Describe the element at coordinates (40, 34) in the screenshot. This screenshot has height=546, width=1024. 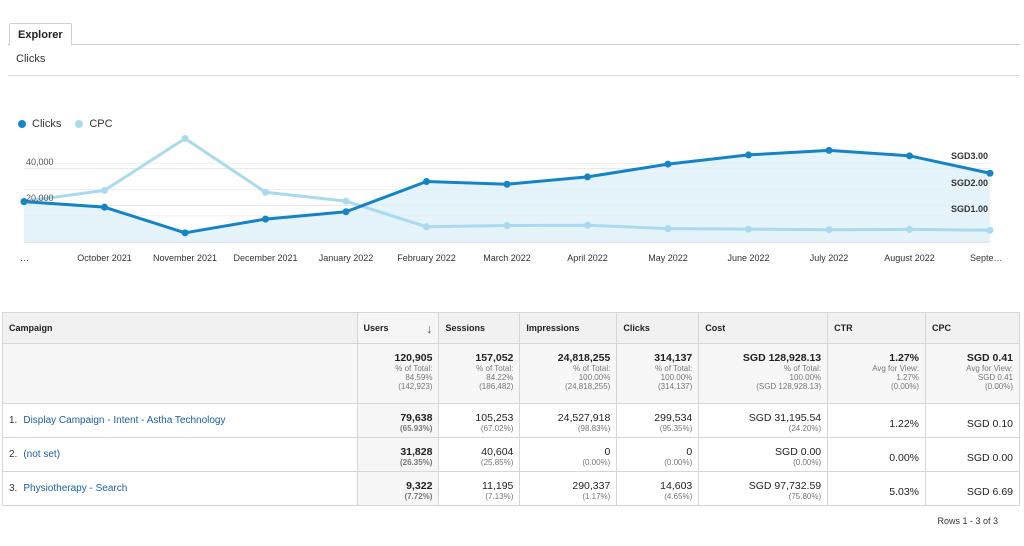
I see `tab-explorer: Explorer` at that location.